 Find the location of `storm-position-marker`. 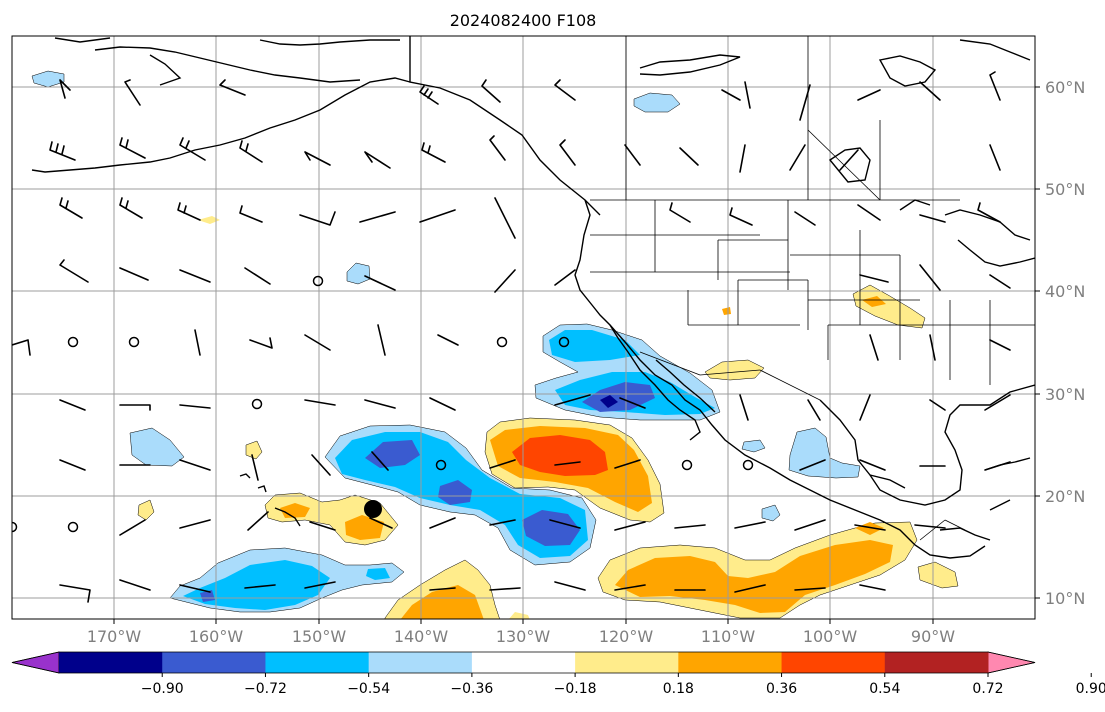

storm-position-marker is located at coordinates (373, 509).